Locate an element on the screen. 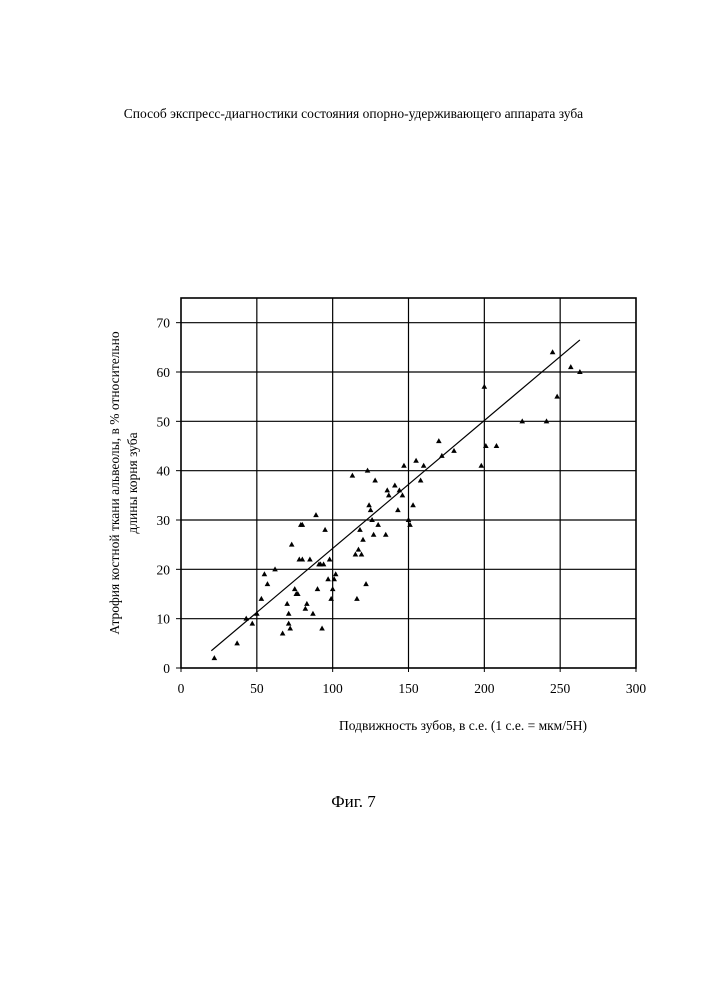 The height and width of the screenshot is (1000, 707). y-tick-label: 40 is located at coordinates (164, 471).